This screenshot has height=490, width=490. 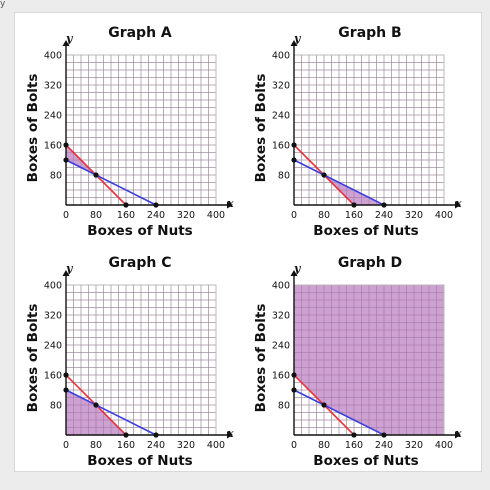 I want to click on graph-d-xlabel: Boxes of Nuts, so click(x=365, y=461).